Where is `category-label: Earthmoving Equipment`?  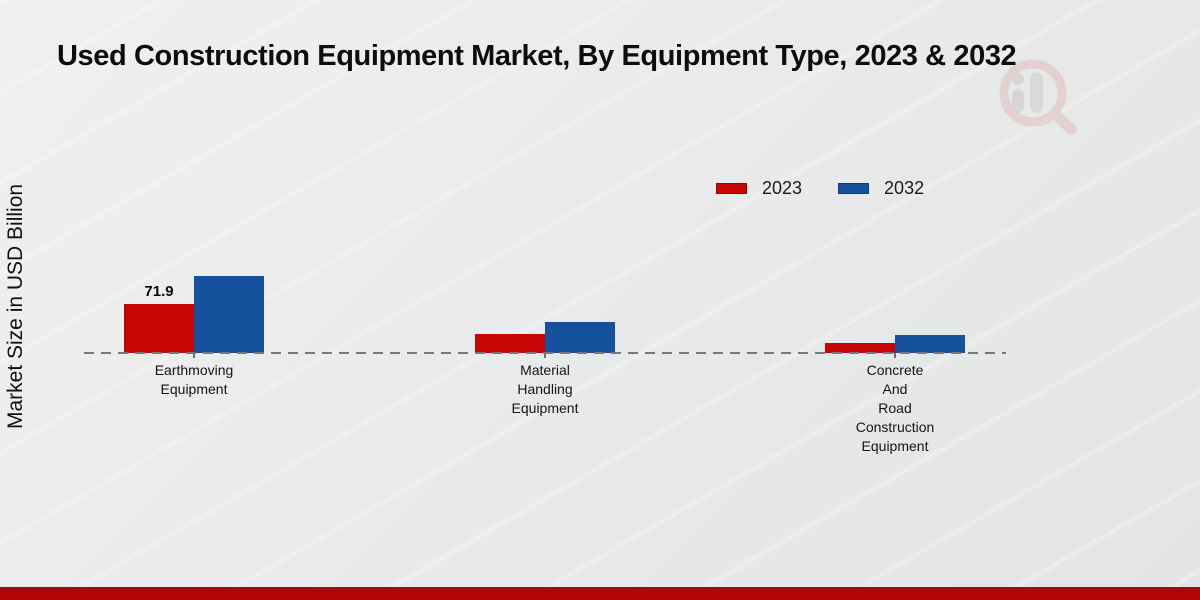 category-label: Earthmoving Equipment is located at coordinates (194, 379).